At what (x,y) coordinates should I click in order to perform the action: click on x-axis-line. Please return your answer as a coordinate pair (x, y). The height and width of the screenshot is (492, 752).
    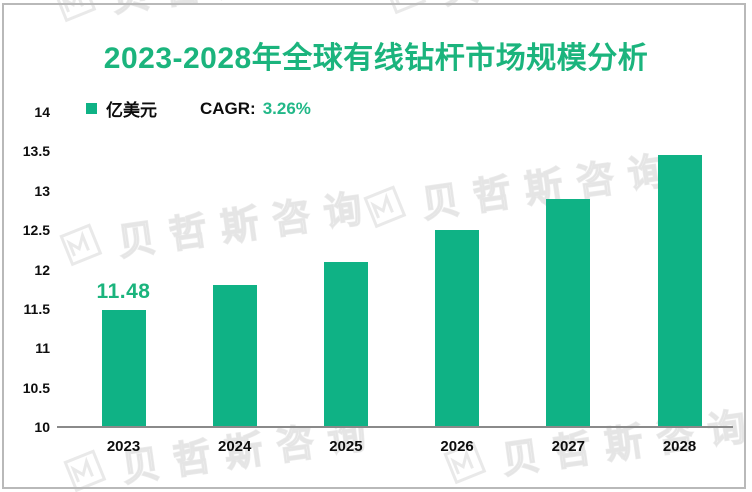
    Looking at the image, I should click on (395, 427).